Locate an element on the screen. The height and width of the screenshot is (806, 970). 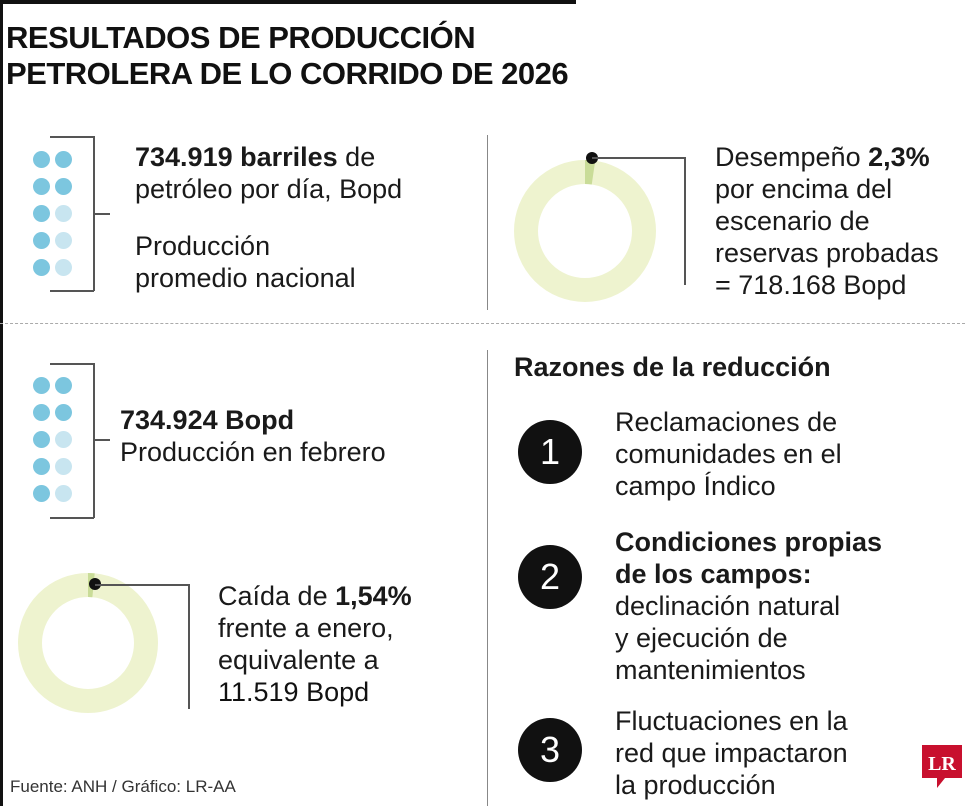
top-rule is located at coordinates (288, 2).